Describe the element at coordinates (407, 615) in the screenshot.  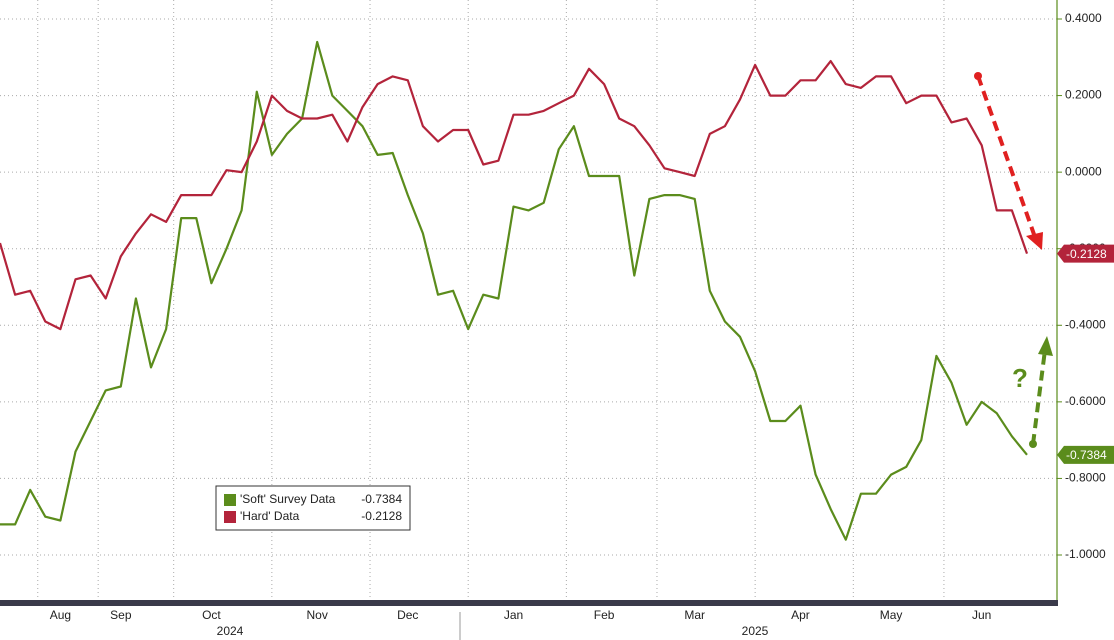
I see `x-tick-label: Dec` at that location.